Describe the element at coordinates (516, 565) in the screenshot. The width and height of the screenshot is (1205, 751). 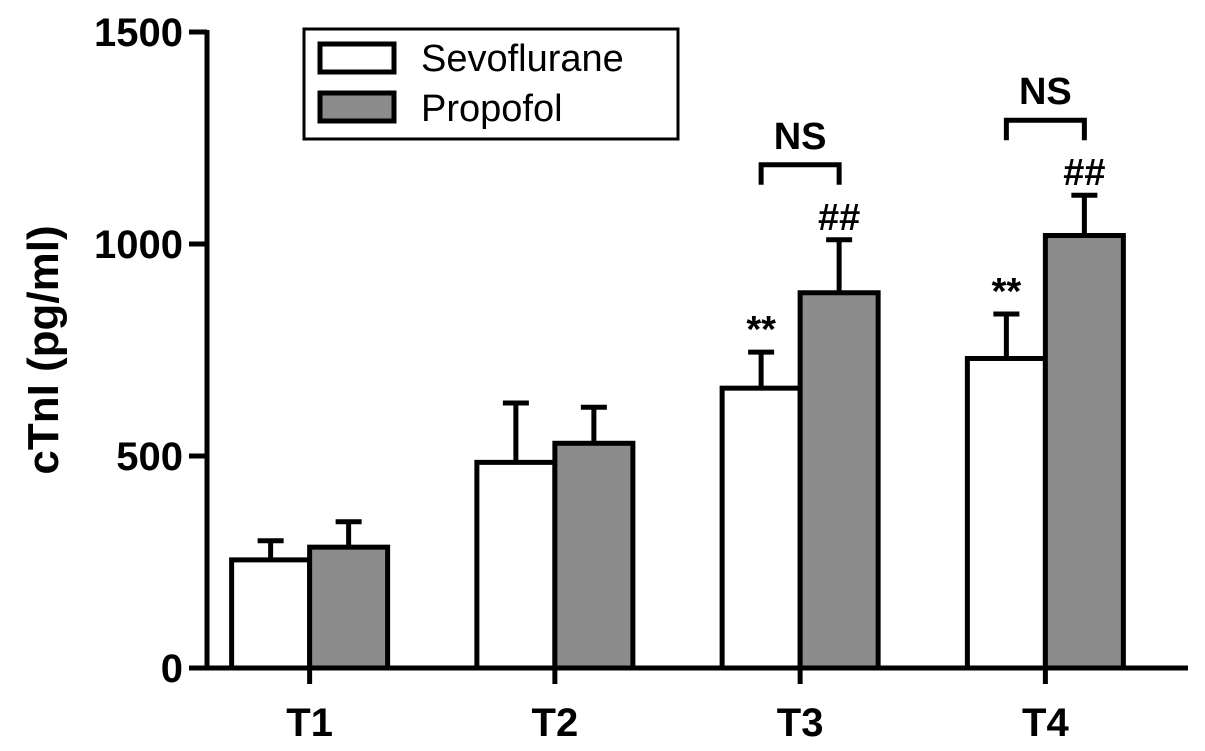
I see `bar-sevoflurane-t2` at that location.